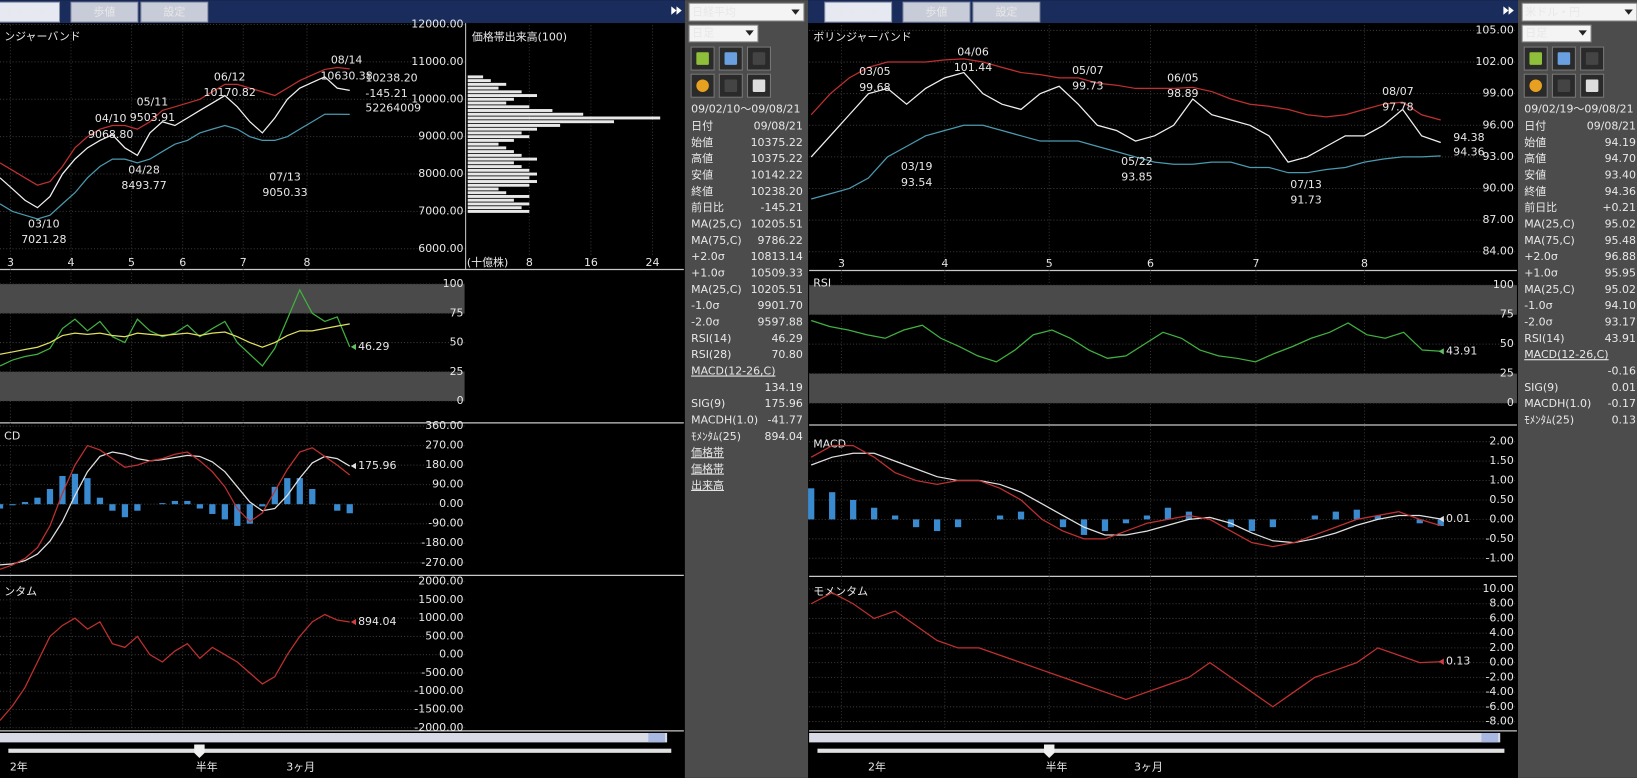  Describe the element at coordinates (306, 262) in the screenshot. I see `x-tick-label: 8` at that location.